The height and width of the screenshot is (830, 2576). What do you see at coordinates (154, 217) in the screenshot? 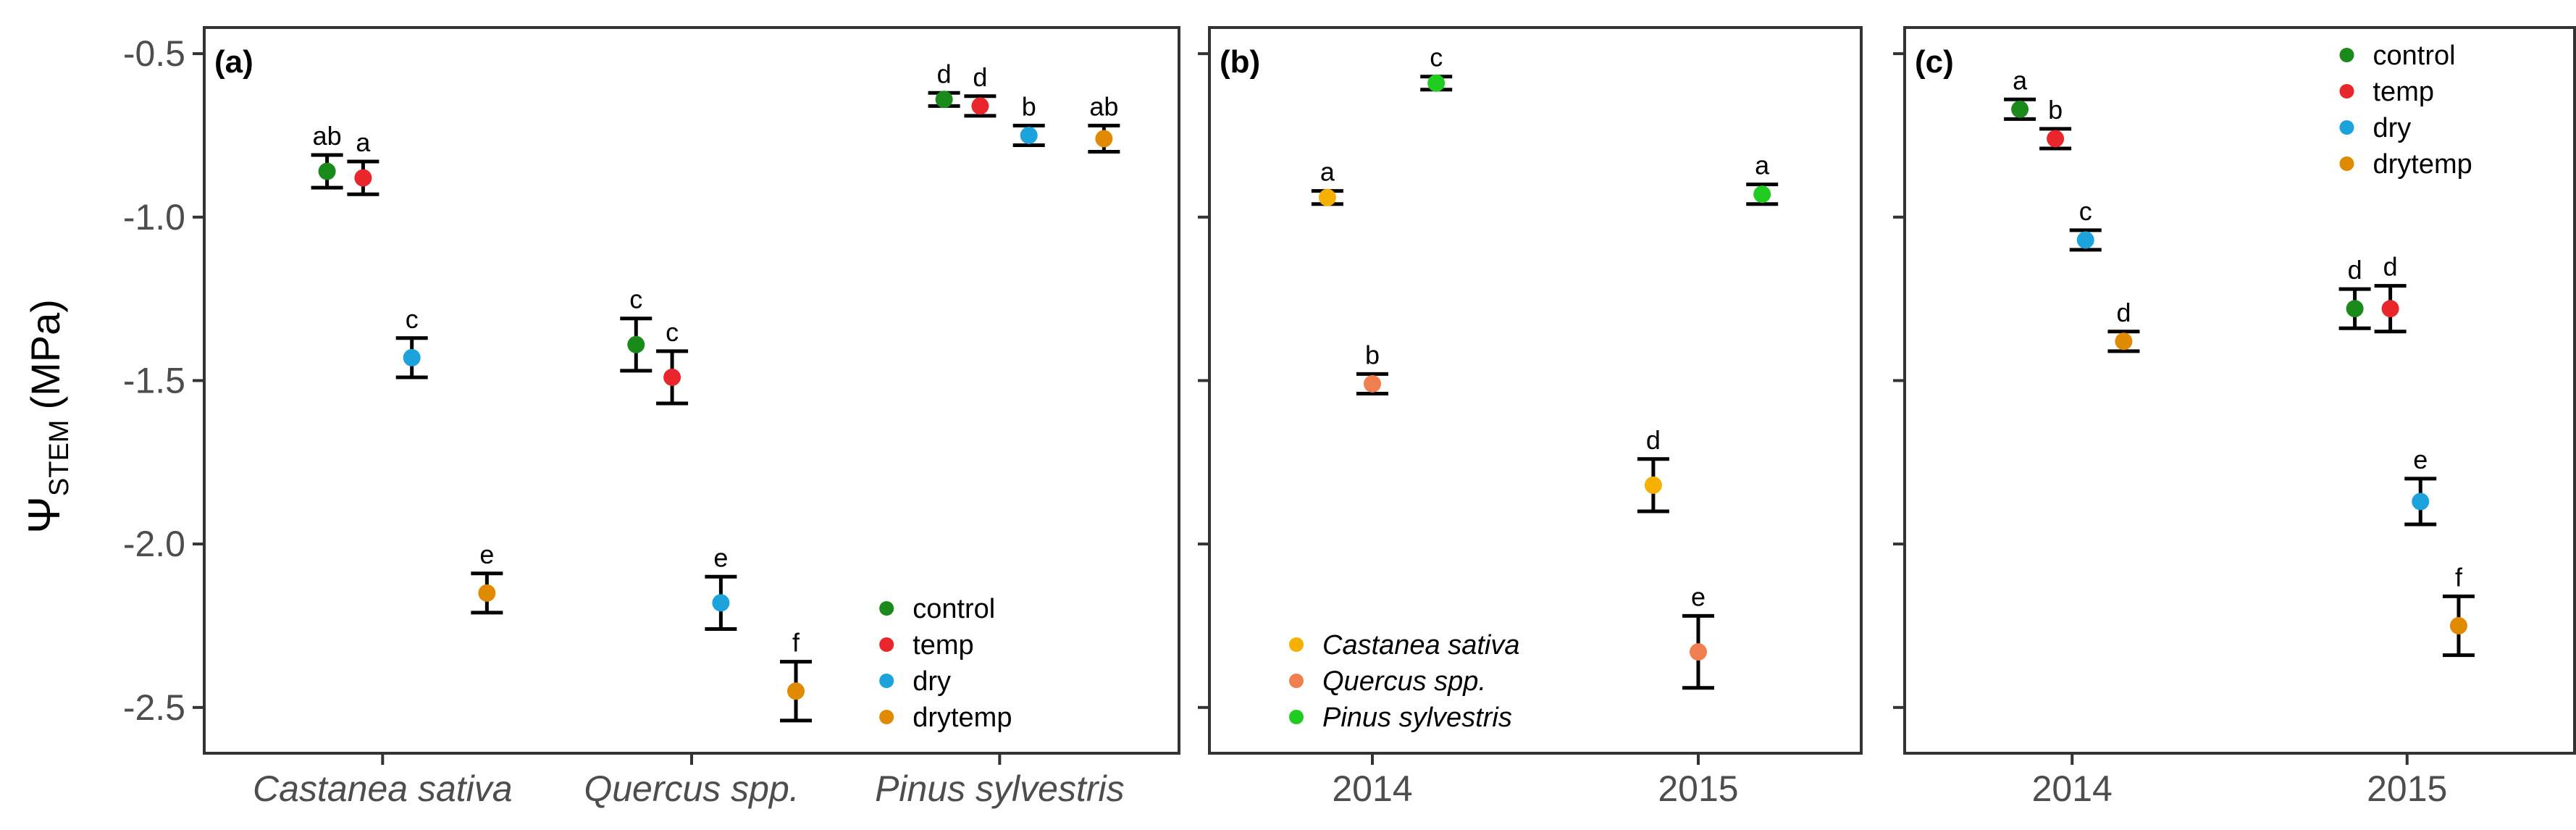
I see `y-tick-label: -1.0` at bounding box center [154, 217].